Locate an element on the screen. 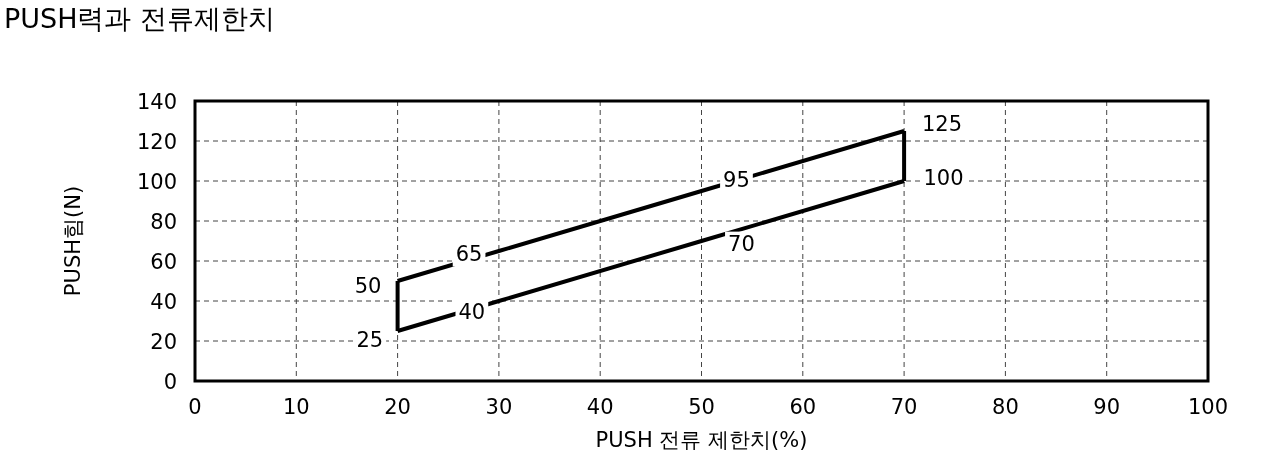 Image resolution: width=1280 pixels, height=455 pixels. x-tick-label: 70 is located at coordinates (904, 407).